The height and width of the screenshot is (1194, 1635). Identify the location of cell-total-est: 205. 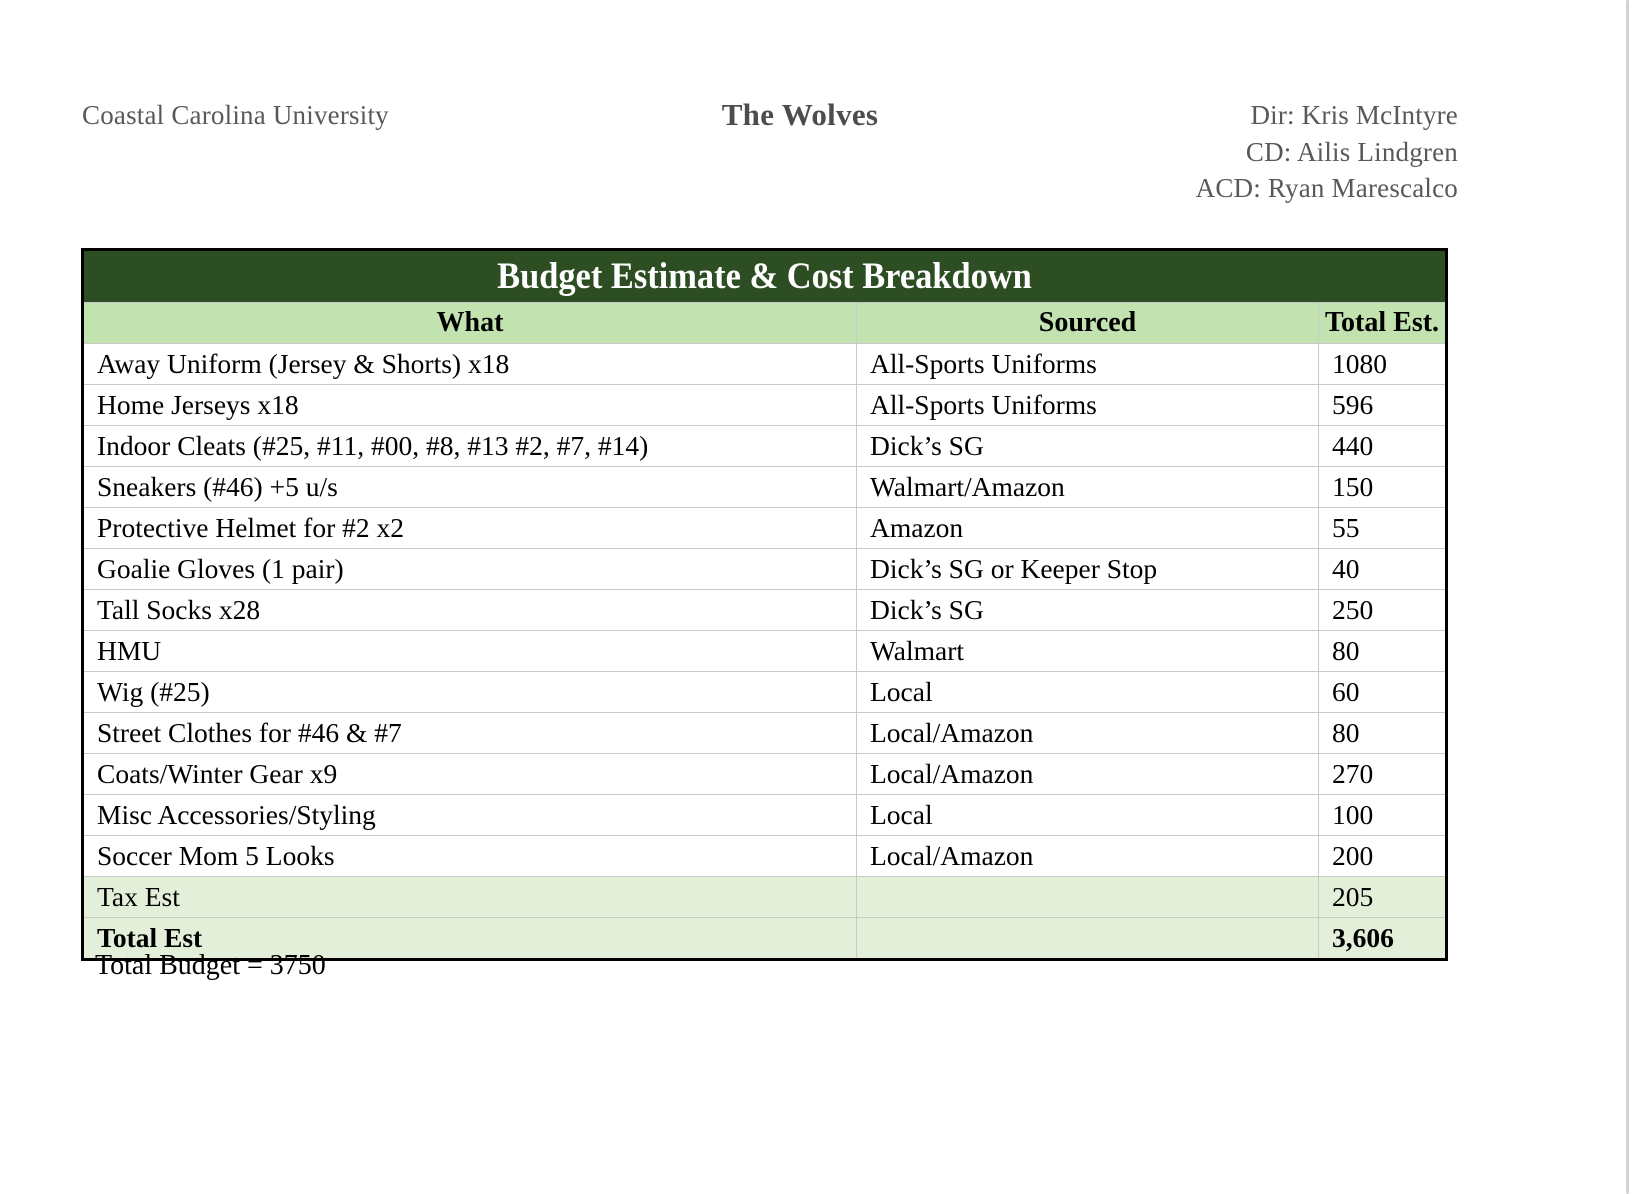
(1382, 897).